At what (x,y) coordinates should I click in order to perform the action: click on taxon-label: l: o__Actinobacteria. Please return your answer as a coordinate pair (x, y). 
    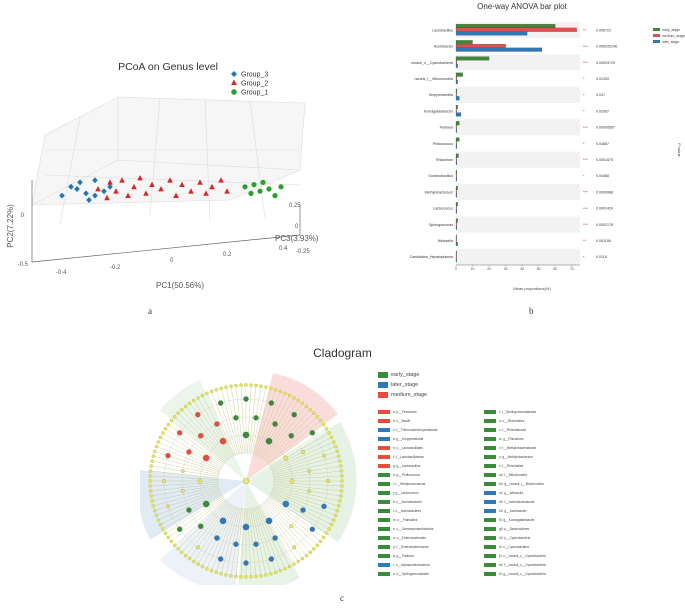
    Looking at the image, I should click on (407, 511).